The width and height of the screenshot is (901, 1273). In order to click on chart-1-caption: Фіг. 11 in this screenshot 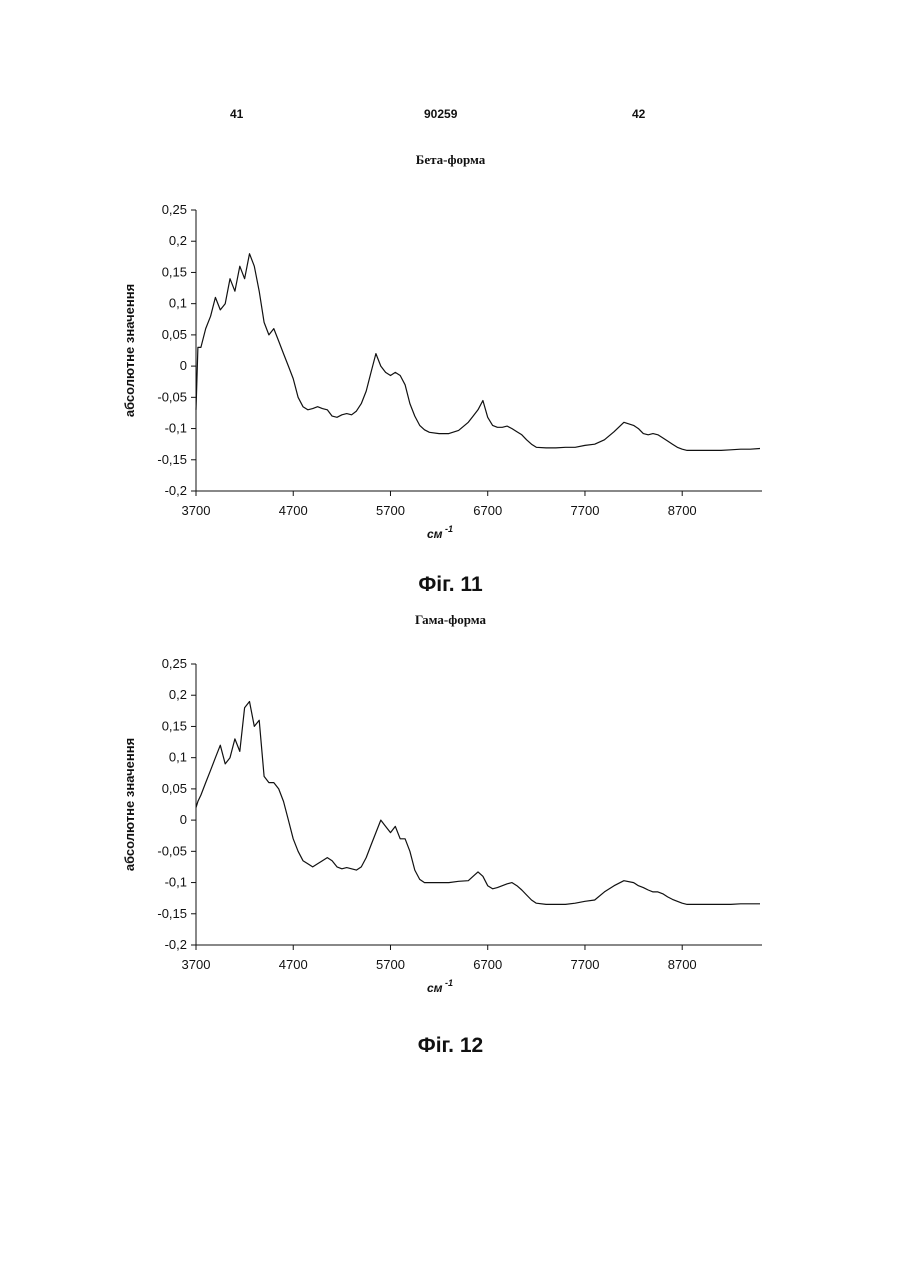, I will do `click(450, 585)`.